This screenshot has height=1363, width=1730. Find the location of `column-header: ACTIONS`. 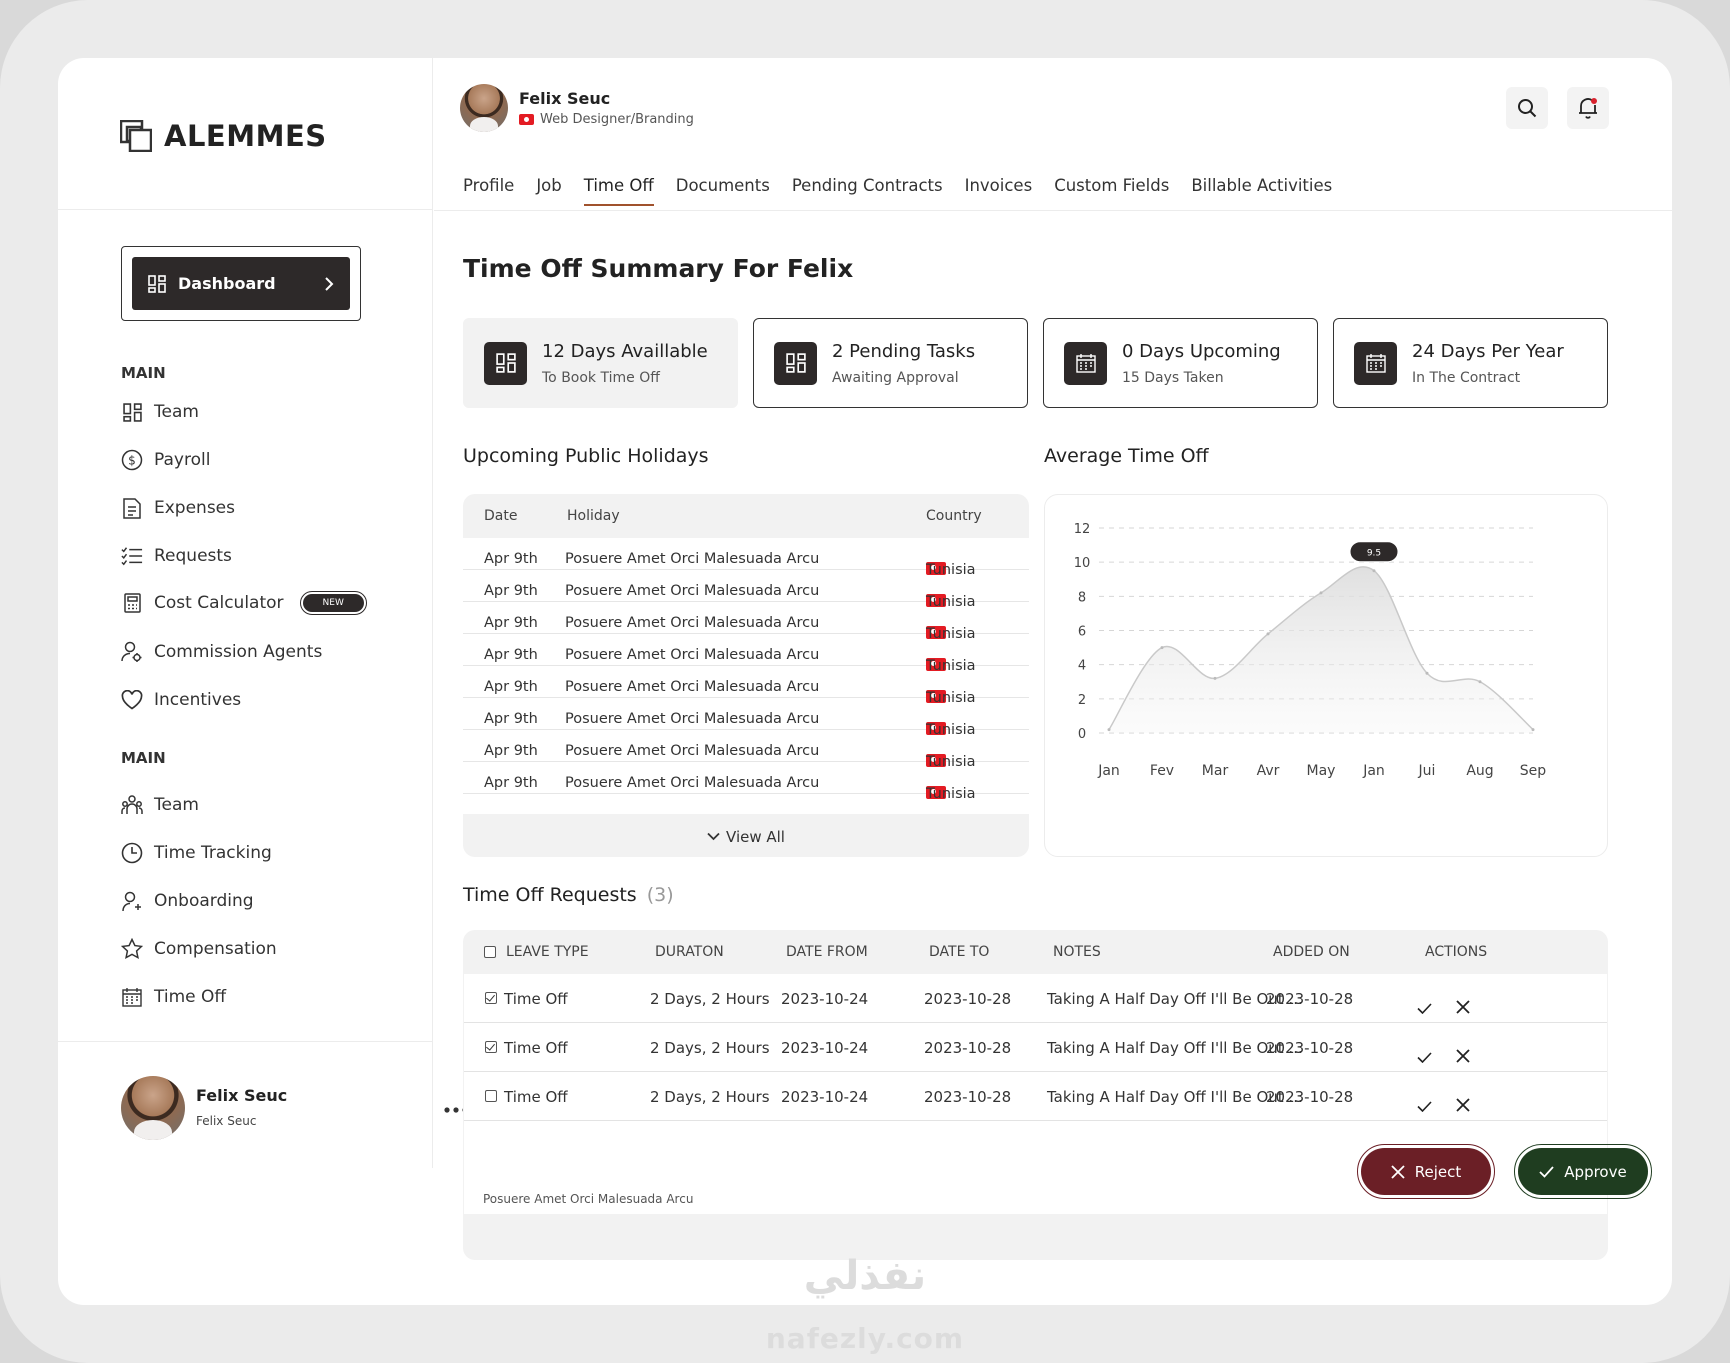

column-header: ACTIONS is located at coordinates (1456, 952).